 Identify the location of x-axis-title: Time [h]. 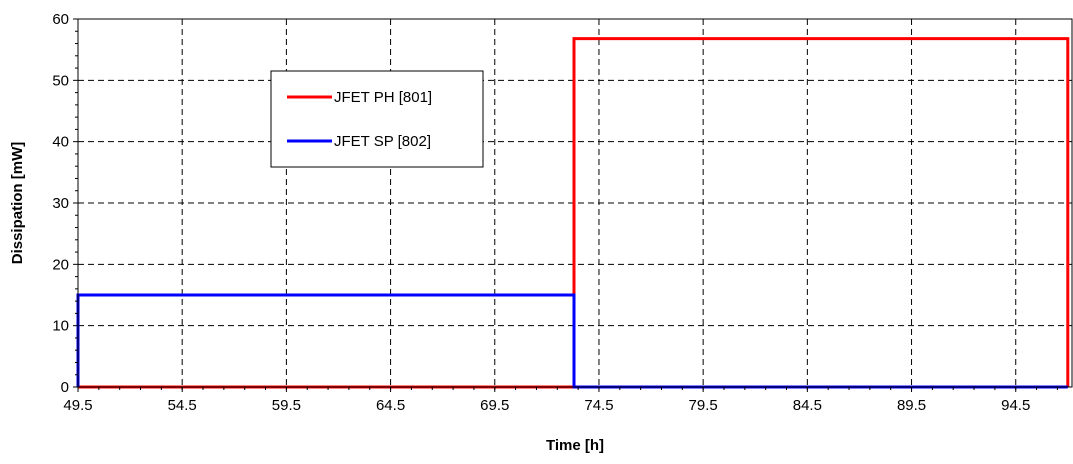
(575, 445).